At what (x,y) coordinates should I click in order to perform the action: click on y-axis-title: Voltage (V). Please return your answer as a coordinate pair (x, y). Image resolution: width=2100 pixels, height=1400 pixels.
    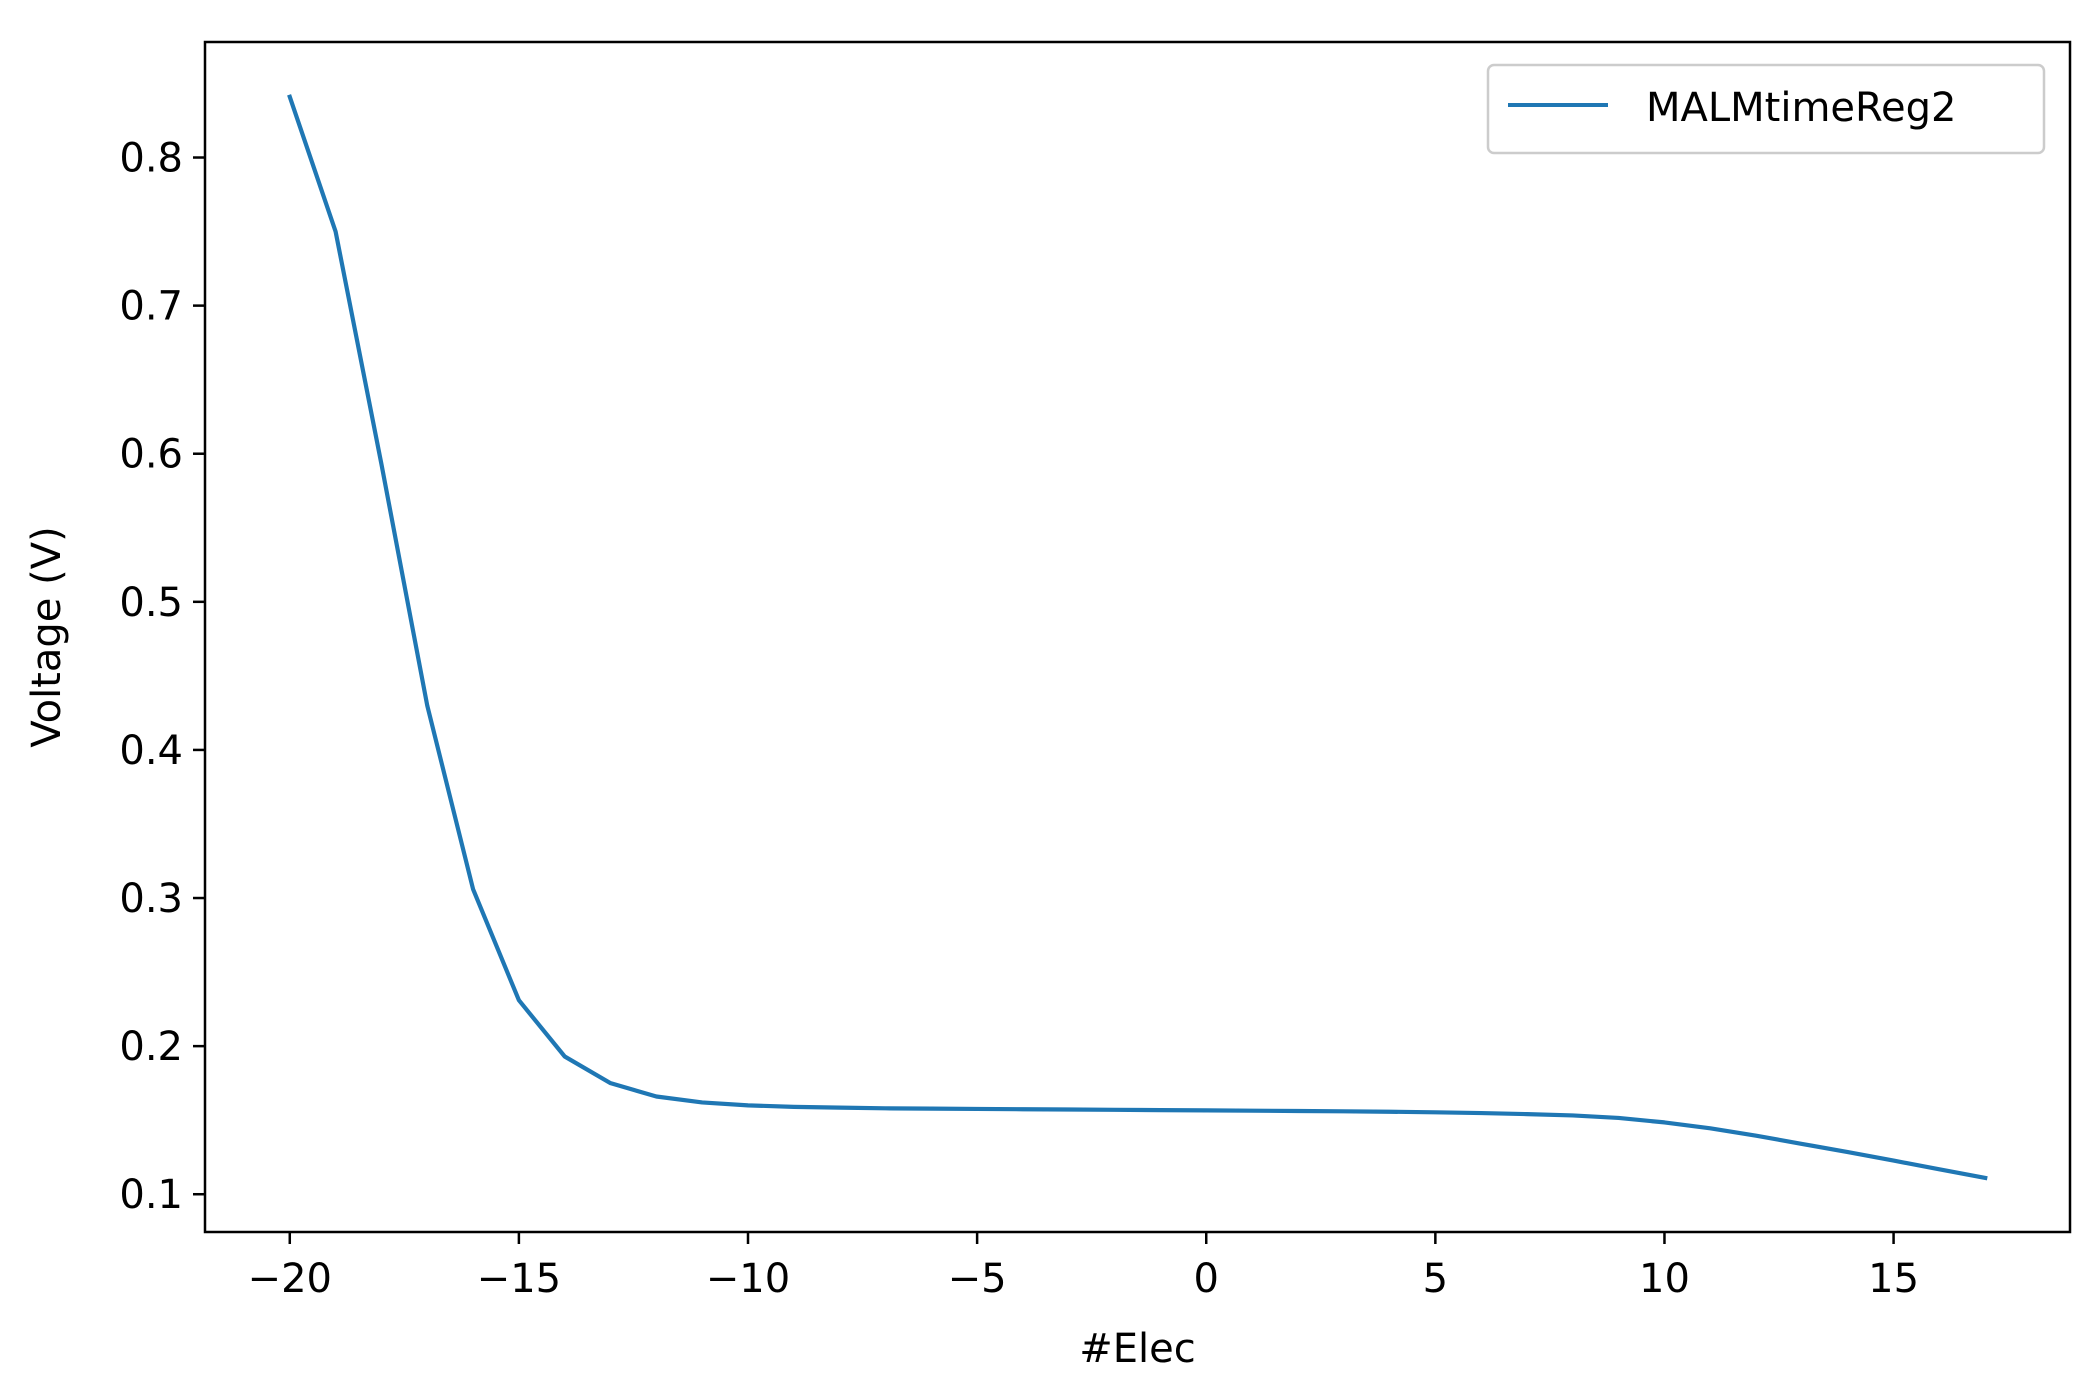
    Looking at the image, I should click on (47, 636).